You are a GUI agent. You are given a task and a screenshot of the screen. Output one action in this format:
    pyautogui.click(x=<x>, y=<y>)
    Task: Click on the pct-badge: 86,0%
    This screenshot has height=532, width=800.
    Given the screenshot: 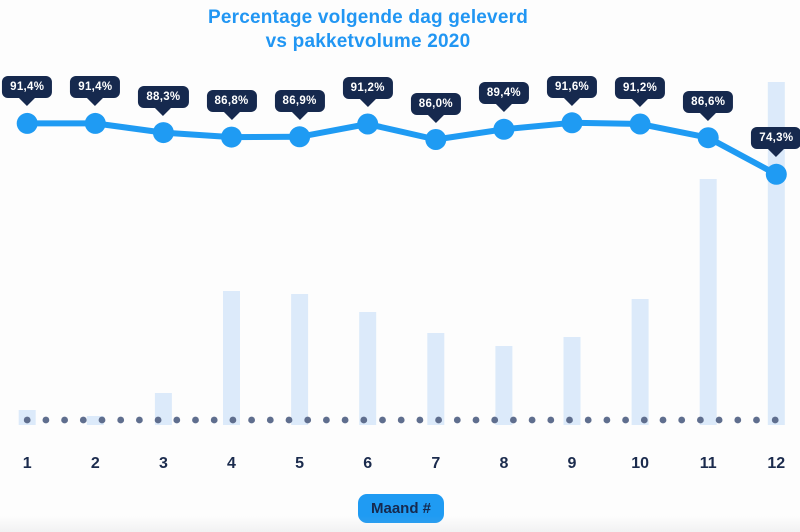 What is the action you would take?
    pyautogui.click(x=435, y=103)
    